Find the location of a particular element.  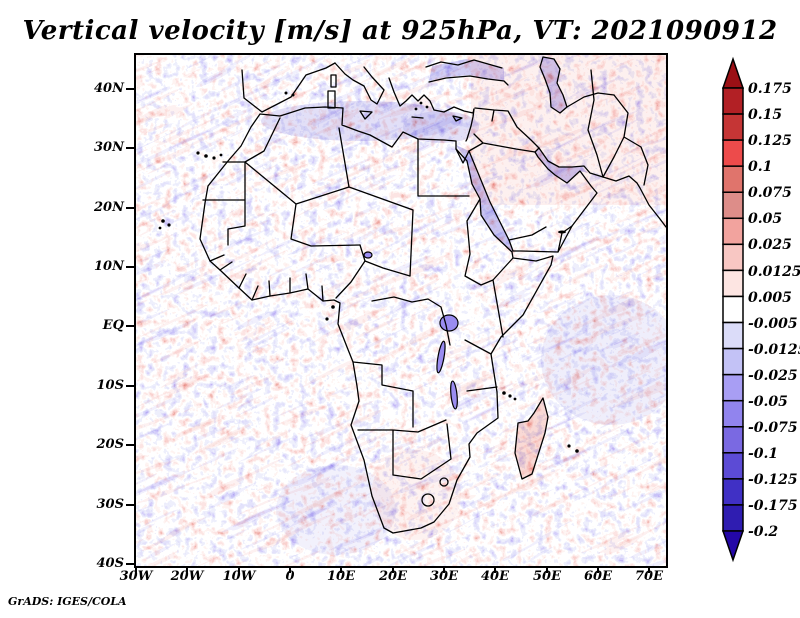

colorbar-label: -0.1 is located at coordinates (763, 454).